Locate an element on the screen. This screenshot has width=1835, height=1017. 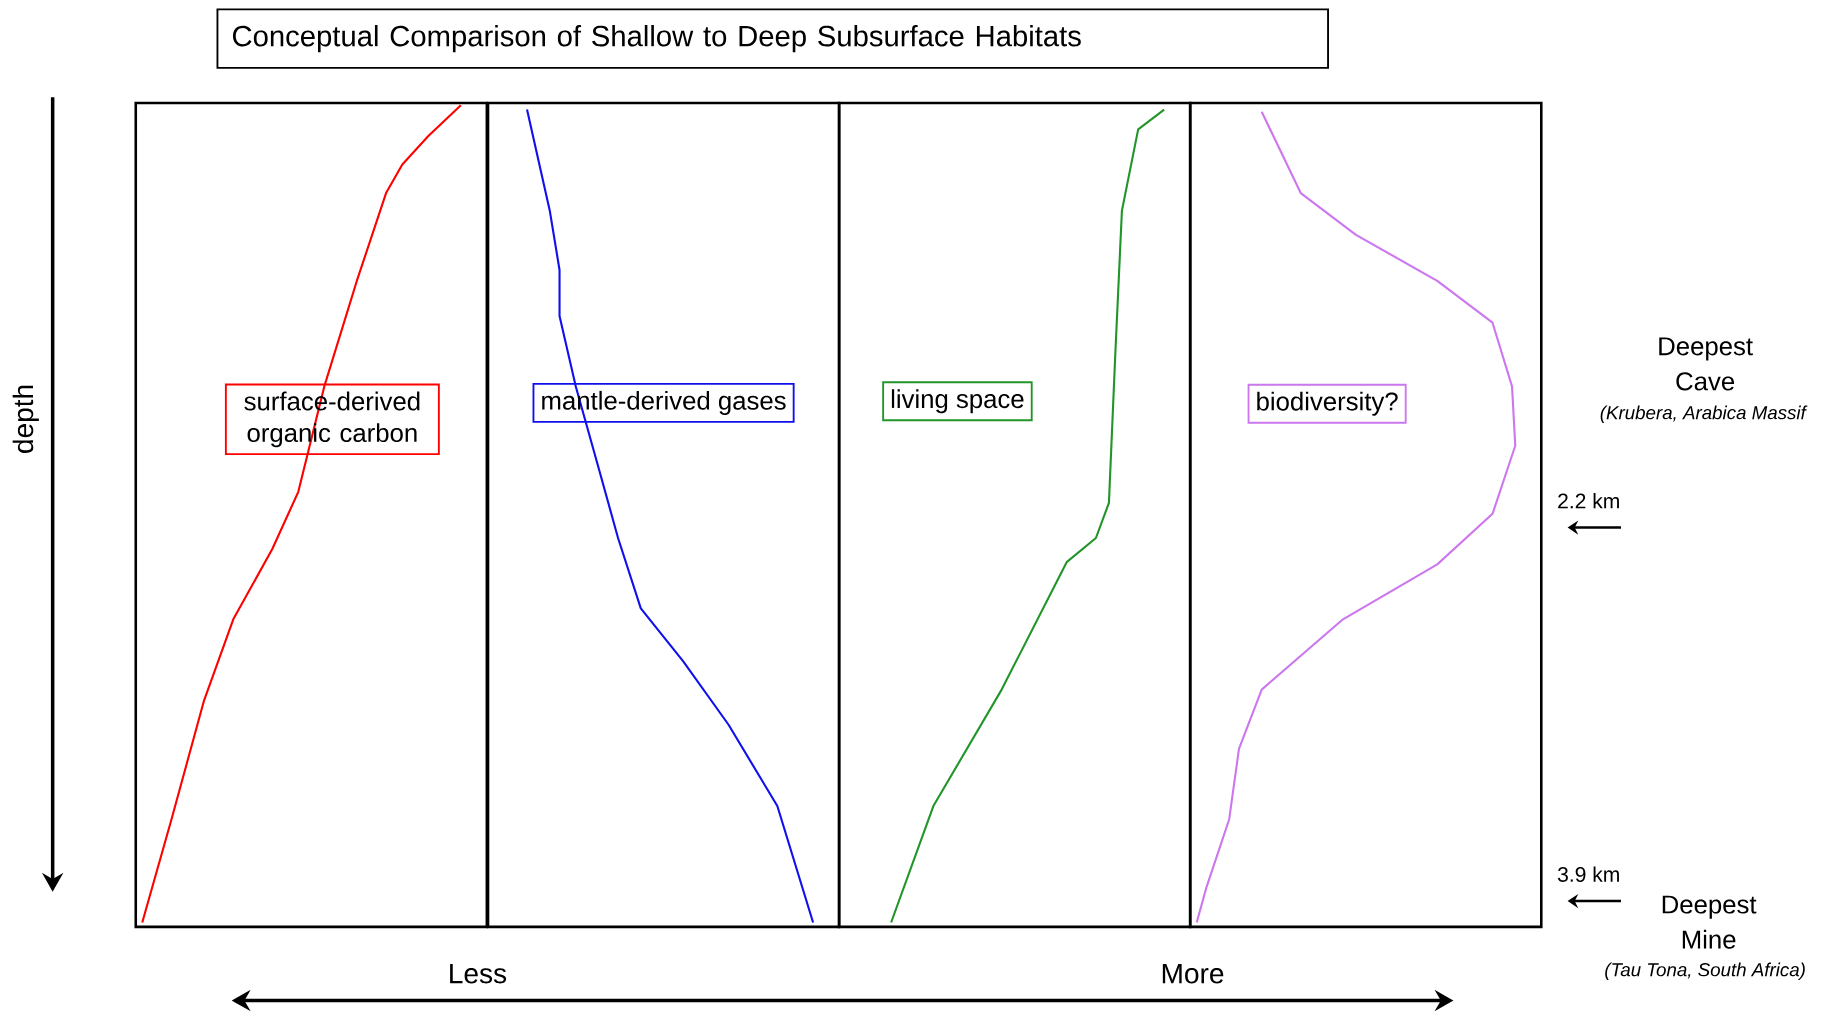
y-tick-label: 3.9 km is located at coordinates (1588, 874).